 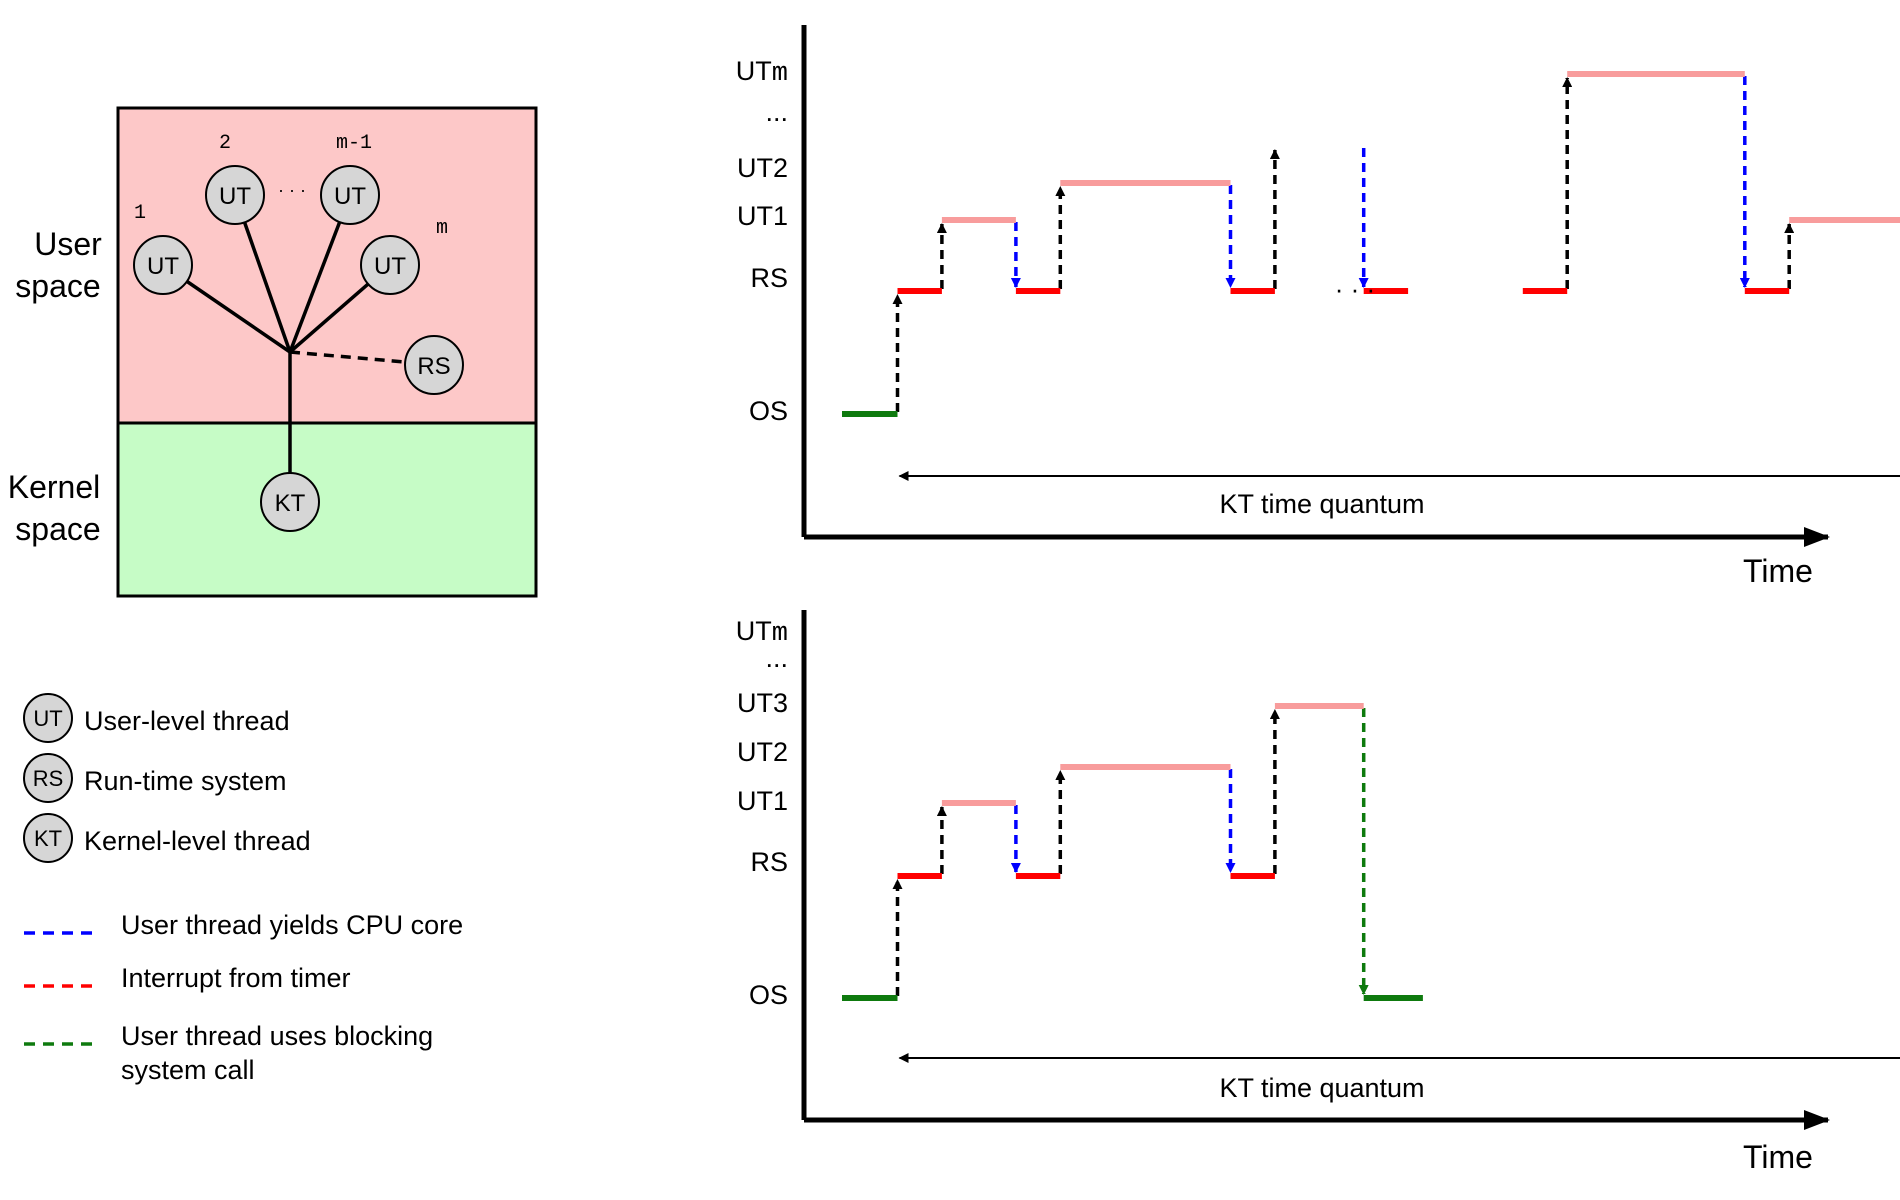 I want to click on kernel-space-label-line2: space, so click(x=57, y=529).